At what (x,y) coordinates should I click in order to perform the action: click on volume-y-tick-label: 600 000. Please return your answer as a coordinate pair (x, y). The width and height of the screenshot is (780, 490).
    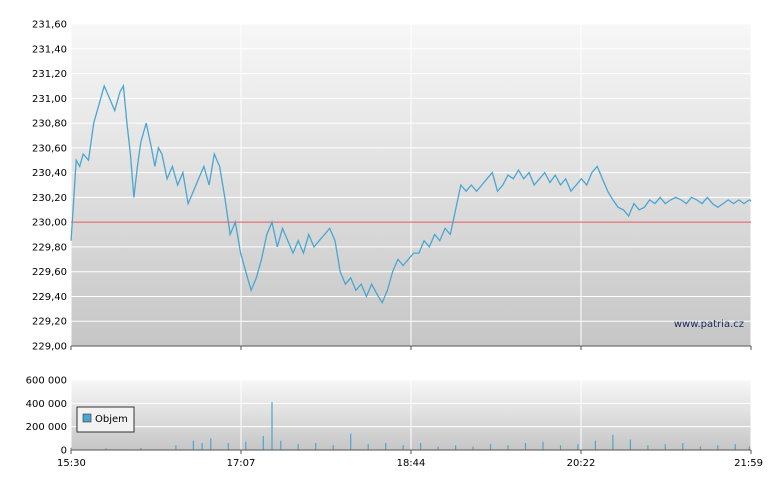
    Looking at the image, I should click on (46, 381).